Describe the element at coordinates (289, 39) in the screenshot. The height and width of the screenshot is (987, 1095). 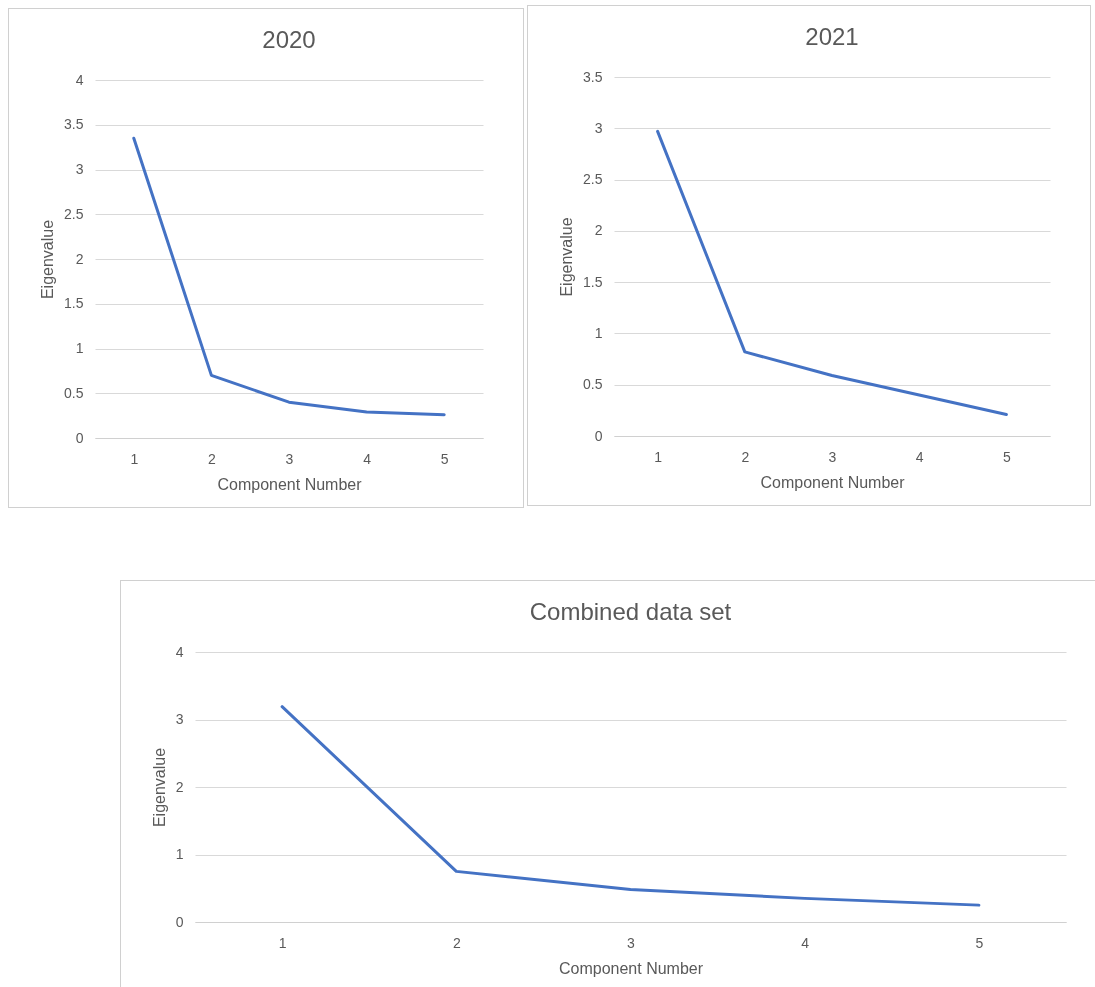
I see `chart-title: 2020` at that location.